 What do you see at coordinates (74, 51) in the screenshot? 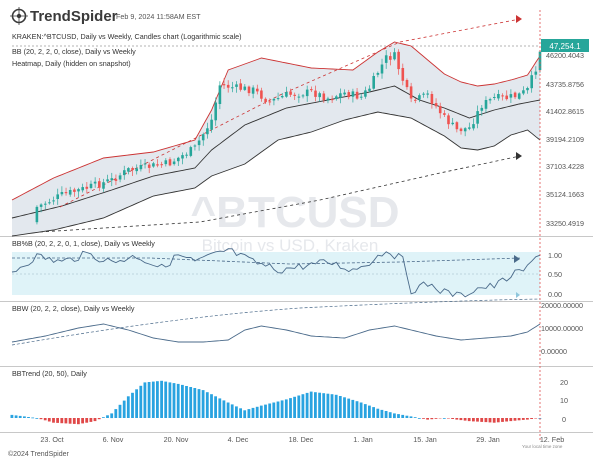
I see `bb-indicator-label: BB (20, 2, 2, 0, close), Daily vs Weekly` at bounding box center [74, 51].